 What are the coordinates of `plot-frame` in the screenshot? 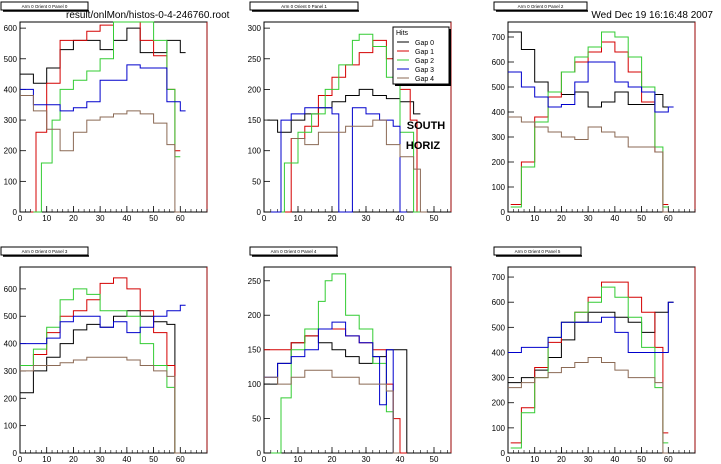 It's located at (357, 360).